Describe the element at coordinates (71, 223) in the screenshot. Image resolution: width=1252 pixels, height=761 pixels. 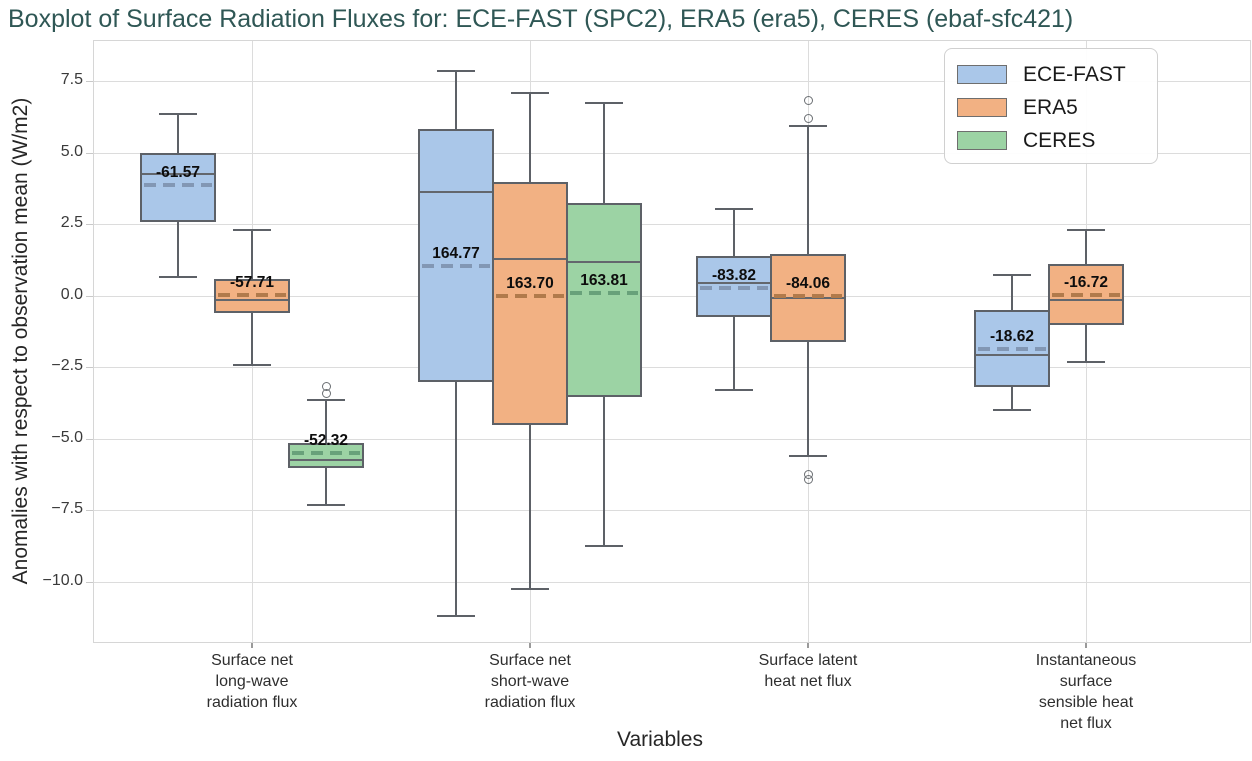
I see `y-tick-label: 2.5` at that location.